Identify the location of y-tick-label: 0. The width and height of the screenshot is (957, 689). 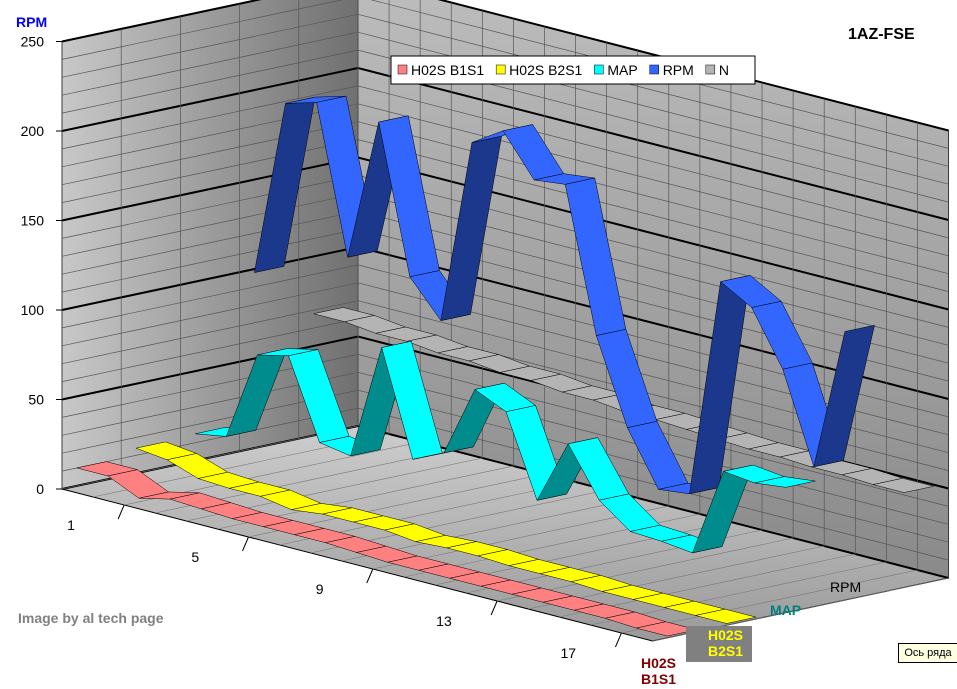
(40, 489).